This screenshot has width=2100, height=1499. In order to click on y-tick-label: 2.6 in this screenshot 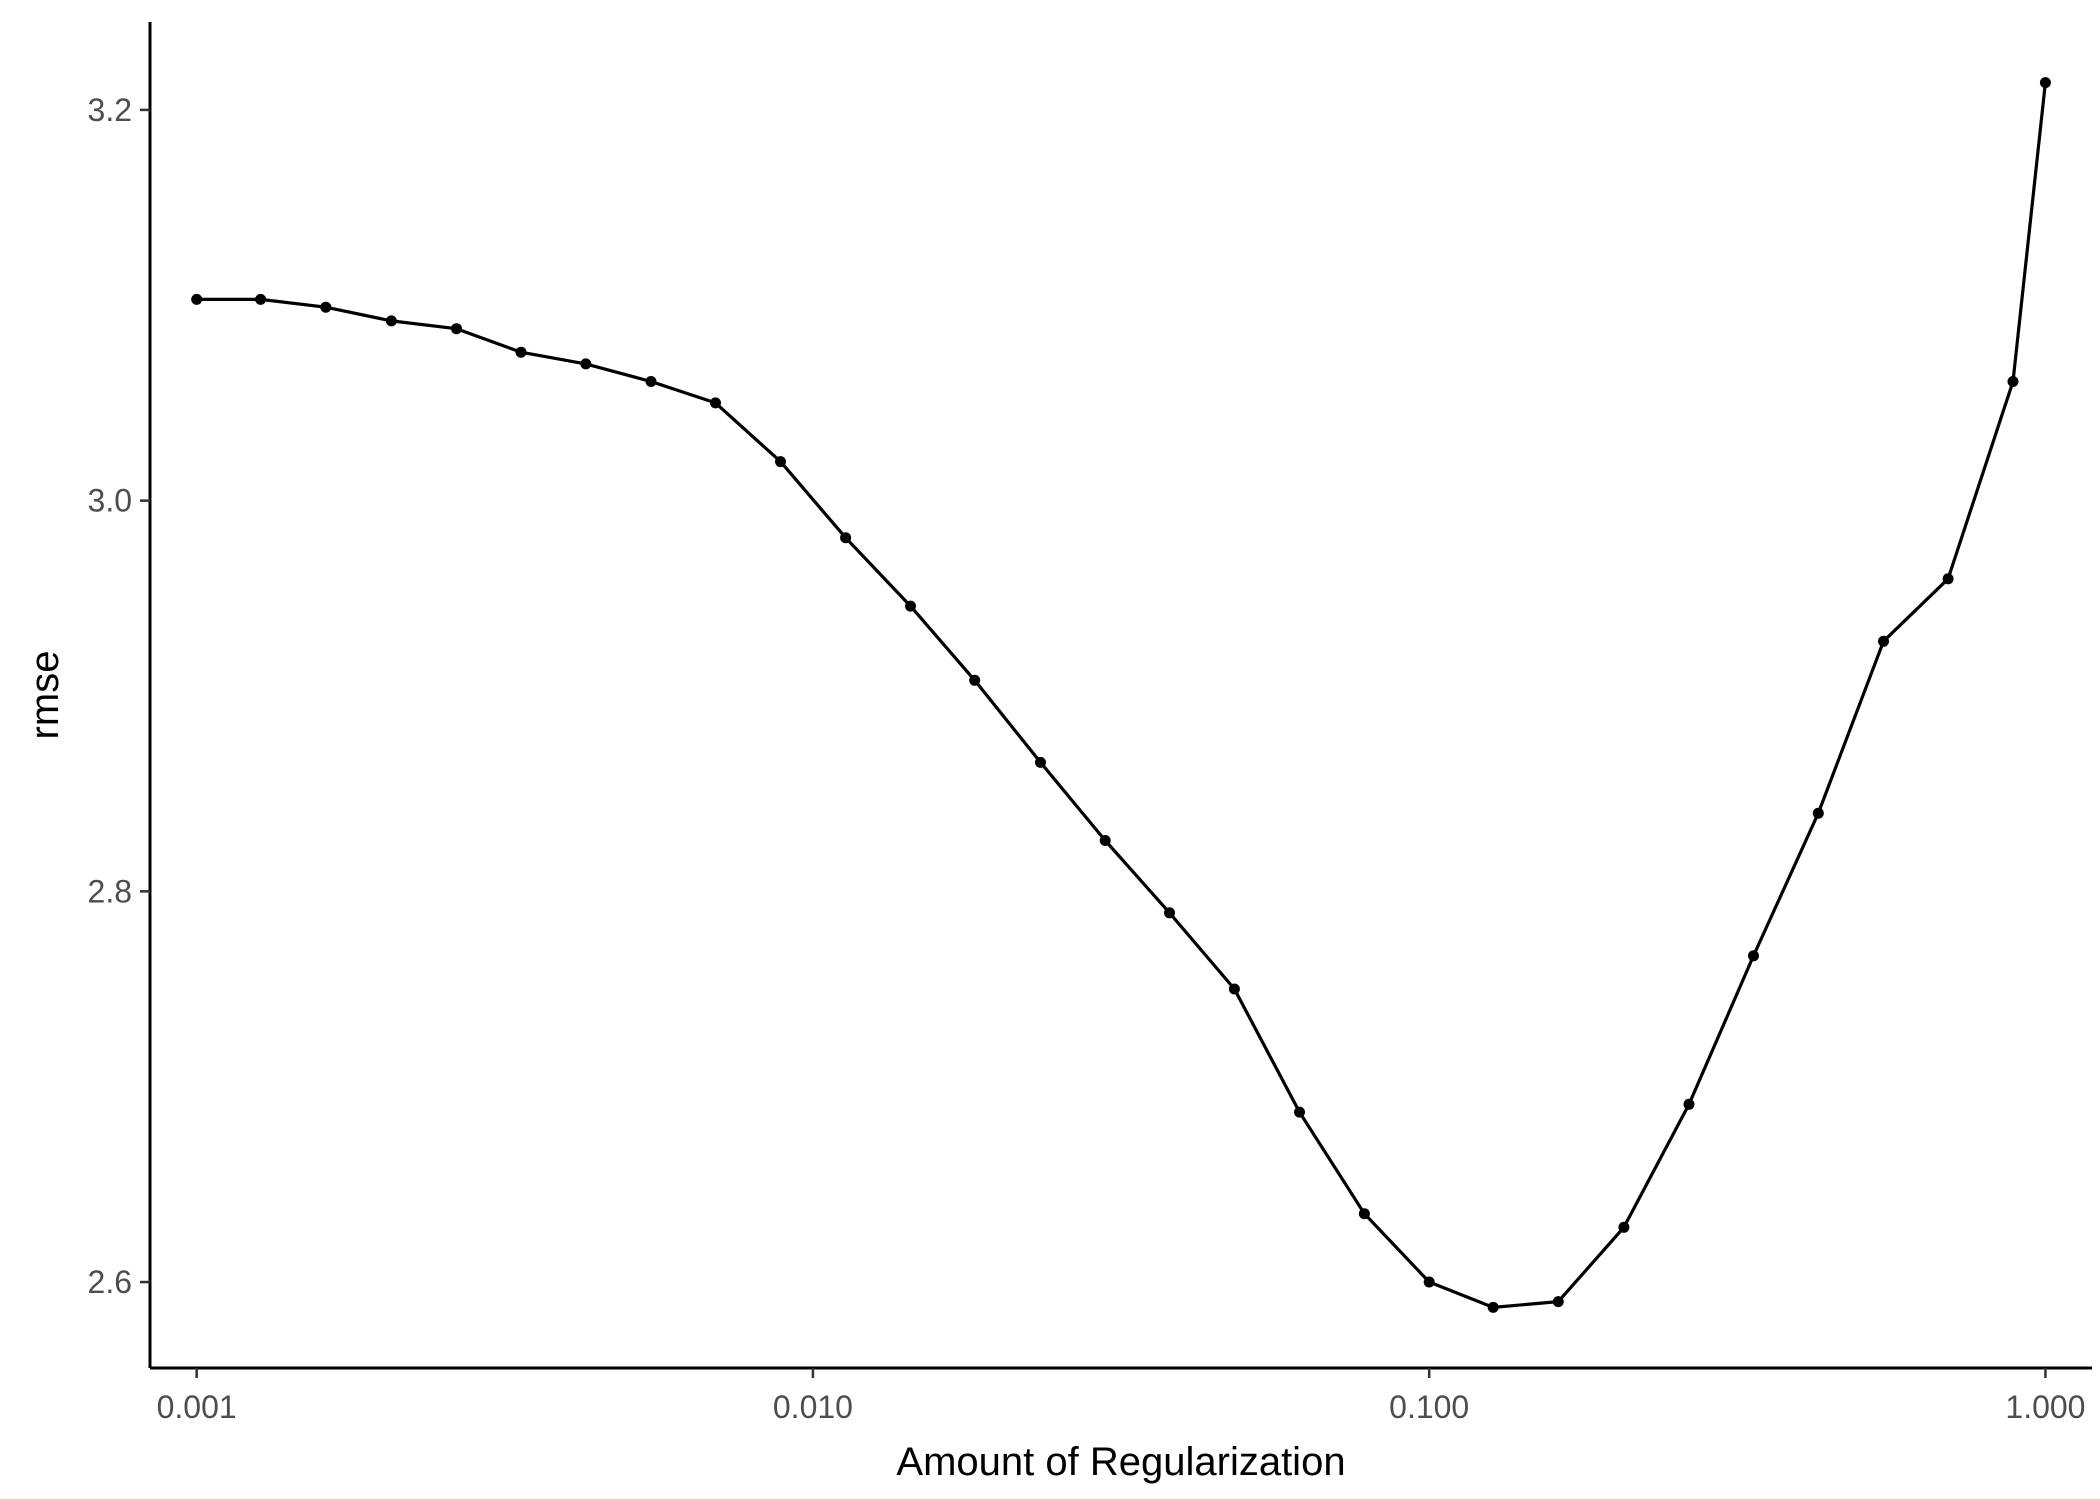, I will do `click(110, 1282)`.